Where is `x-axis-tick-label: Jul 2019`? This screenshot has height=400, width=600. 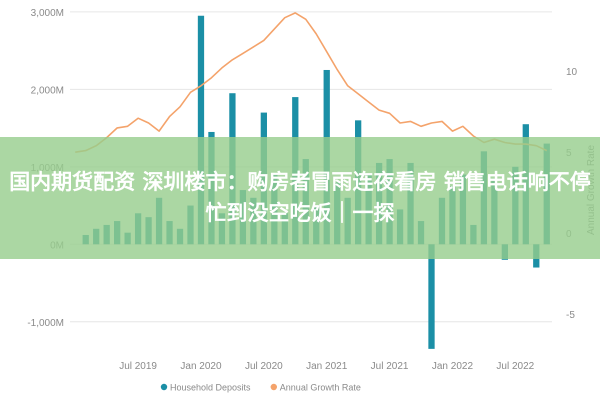
x-axis-tick-label: Jul 2019 is located at coordinates (138, 366).